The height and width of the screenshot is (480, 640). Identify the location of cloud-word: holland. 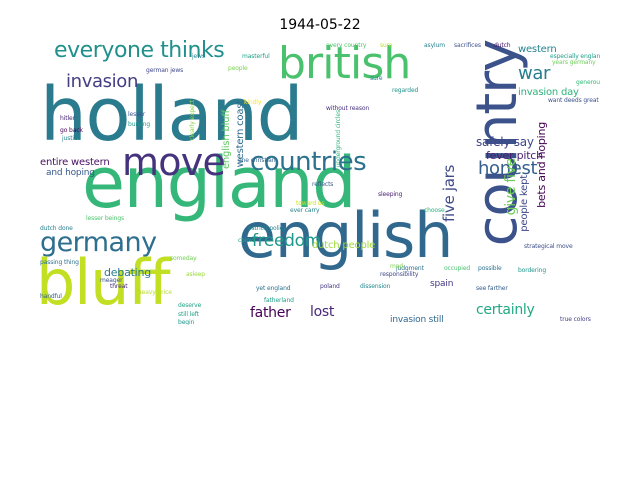
(172, 115).